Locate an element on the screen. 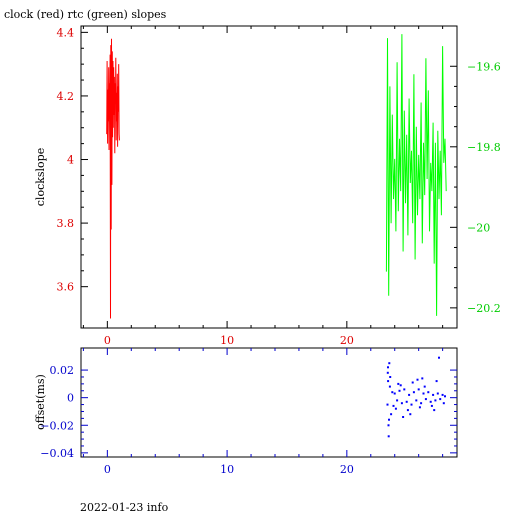 This screenshot has width=512, height=512. left-tick-label: 4.2 is located at coordinates (66, 96).